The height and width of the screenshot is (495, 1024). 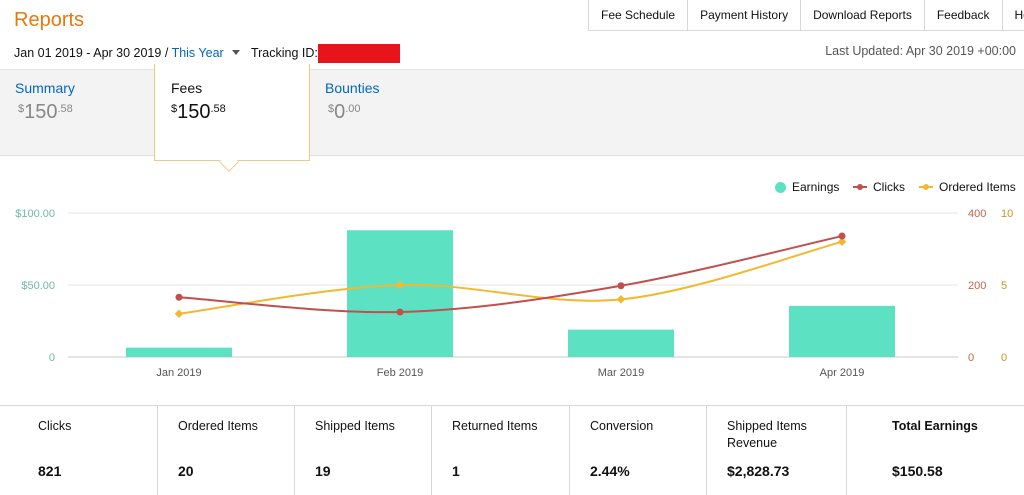 I want to click on y-left-tick-label: $50.00, so click(x=38, y=286).